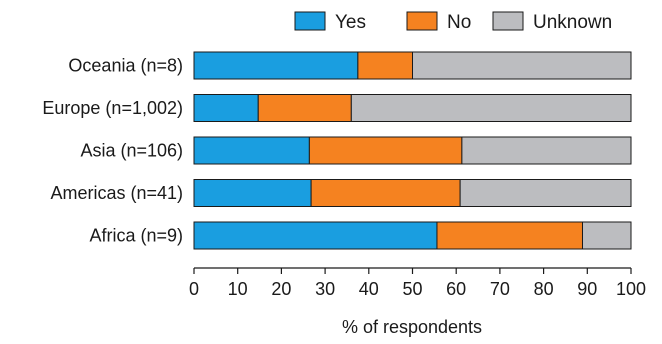  I want to click on x-tick-label: 0, so click(194, 289).